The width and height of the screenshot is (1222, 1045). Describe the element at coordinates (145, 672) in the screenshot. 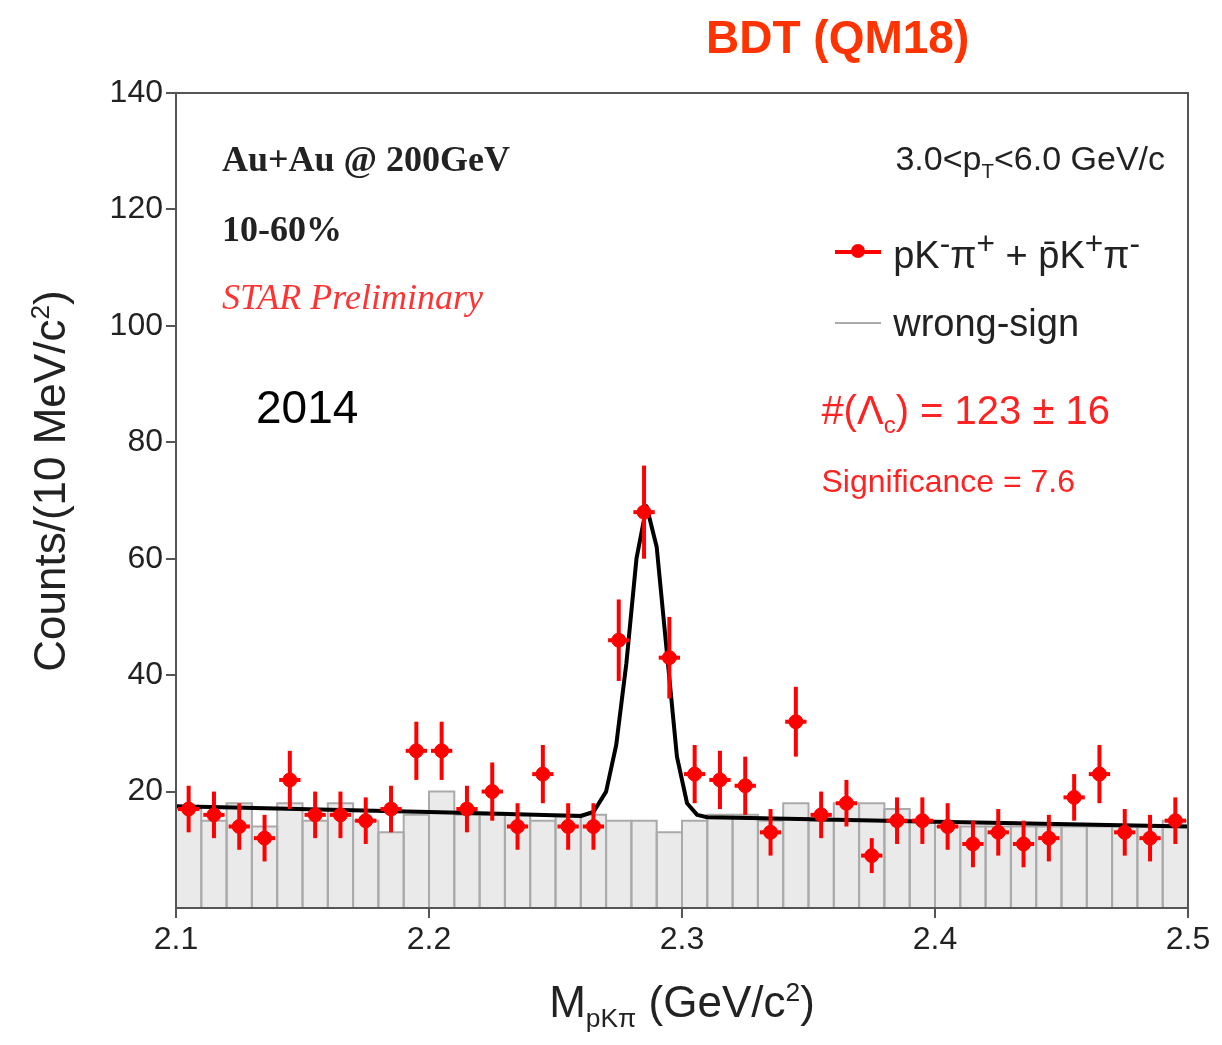

I see `y-tick-label: 40` at that location.